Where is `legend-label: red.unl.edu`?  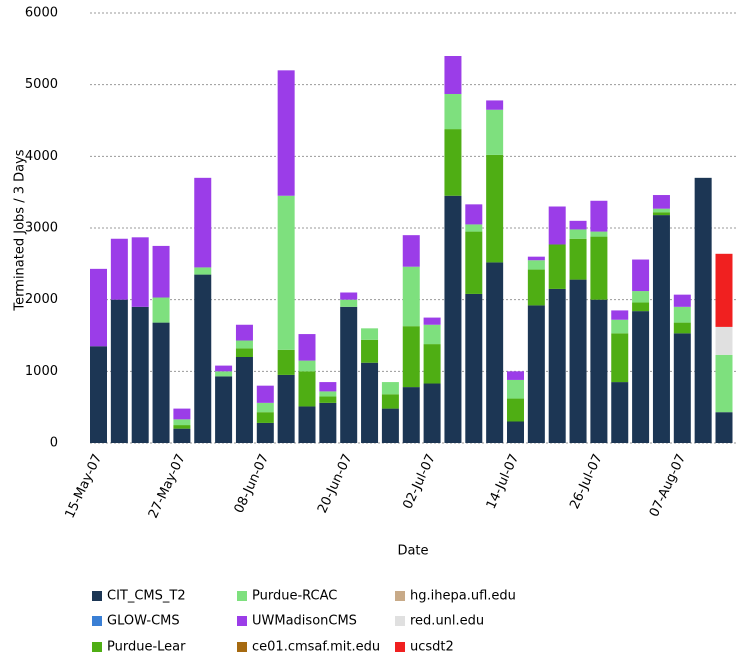
legend-label: red.unl.edu is located at coordinates (447, 621).